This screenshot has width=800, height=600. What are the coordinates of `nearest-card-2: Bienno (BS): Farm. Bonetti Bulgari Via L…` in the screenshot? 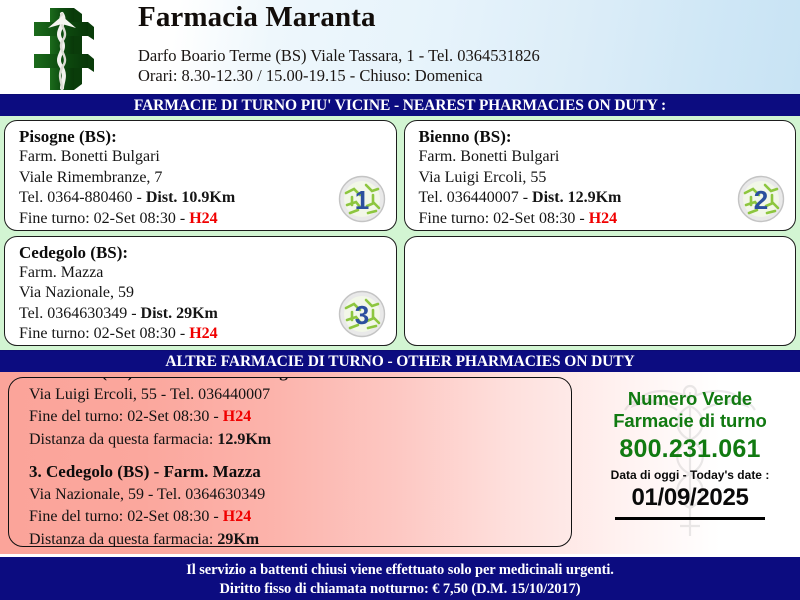 It's located at (599, 175).